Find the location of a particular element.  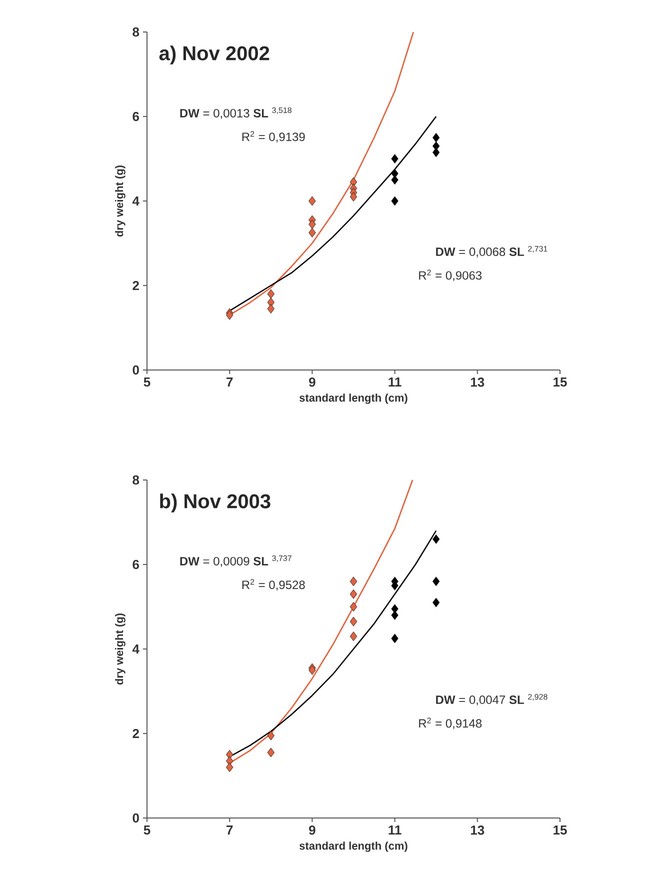

annotation: R$^{2}$ = 0,9528 is located at coordinates (273, 585).